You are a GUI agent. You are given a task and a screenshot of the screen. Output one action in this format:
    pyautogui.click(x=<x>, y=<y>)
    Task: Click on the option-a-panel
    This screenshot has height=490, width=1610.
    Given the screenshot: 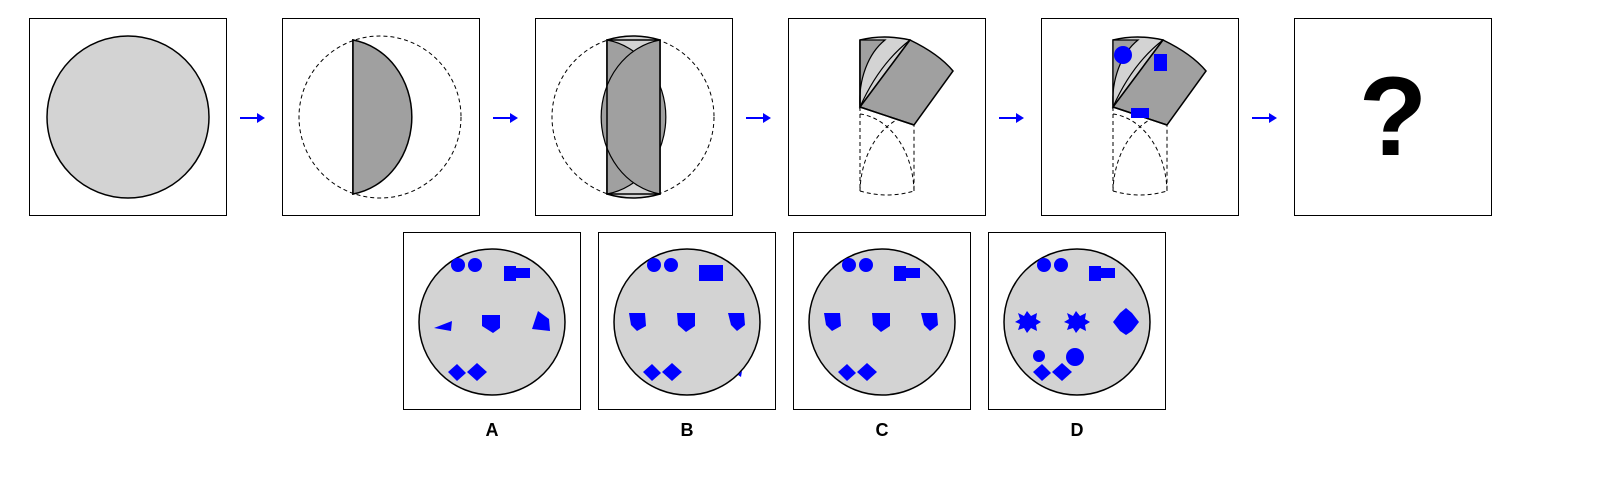 What is the action you would take?
    pyautogui.click(x=492, y=321)
    